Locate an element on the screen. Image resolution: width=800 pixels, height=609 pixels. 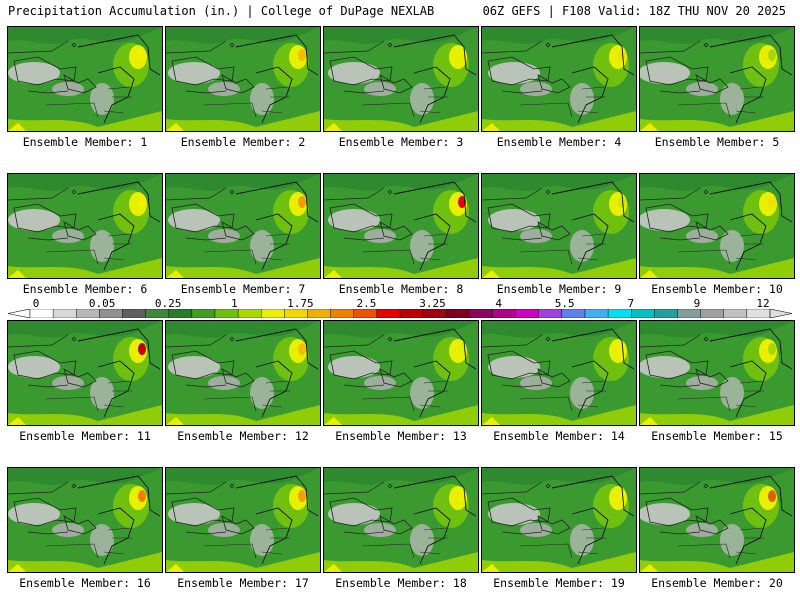
ensemble-panel: Ensemble Member: 8 is located at coordinates (401, 244).